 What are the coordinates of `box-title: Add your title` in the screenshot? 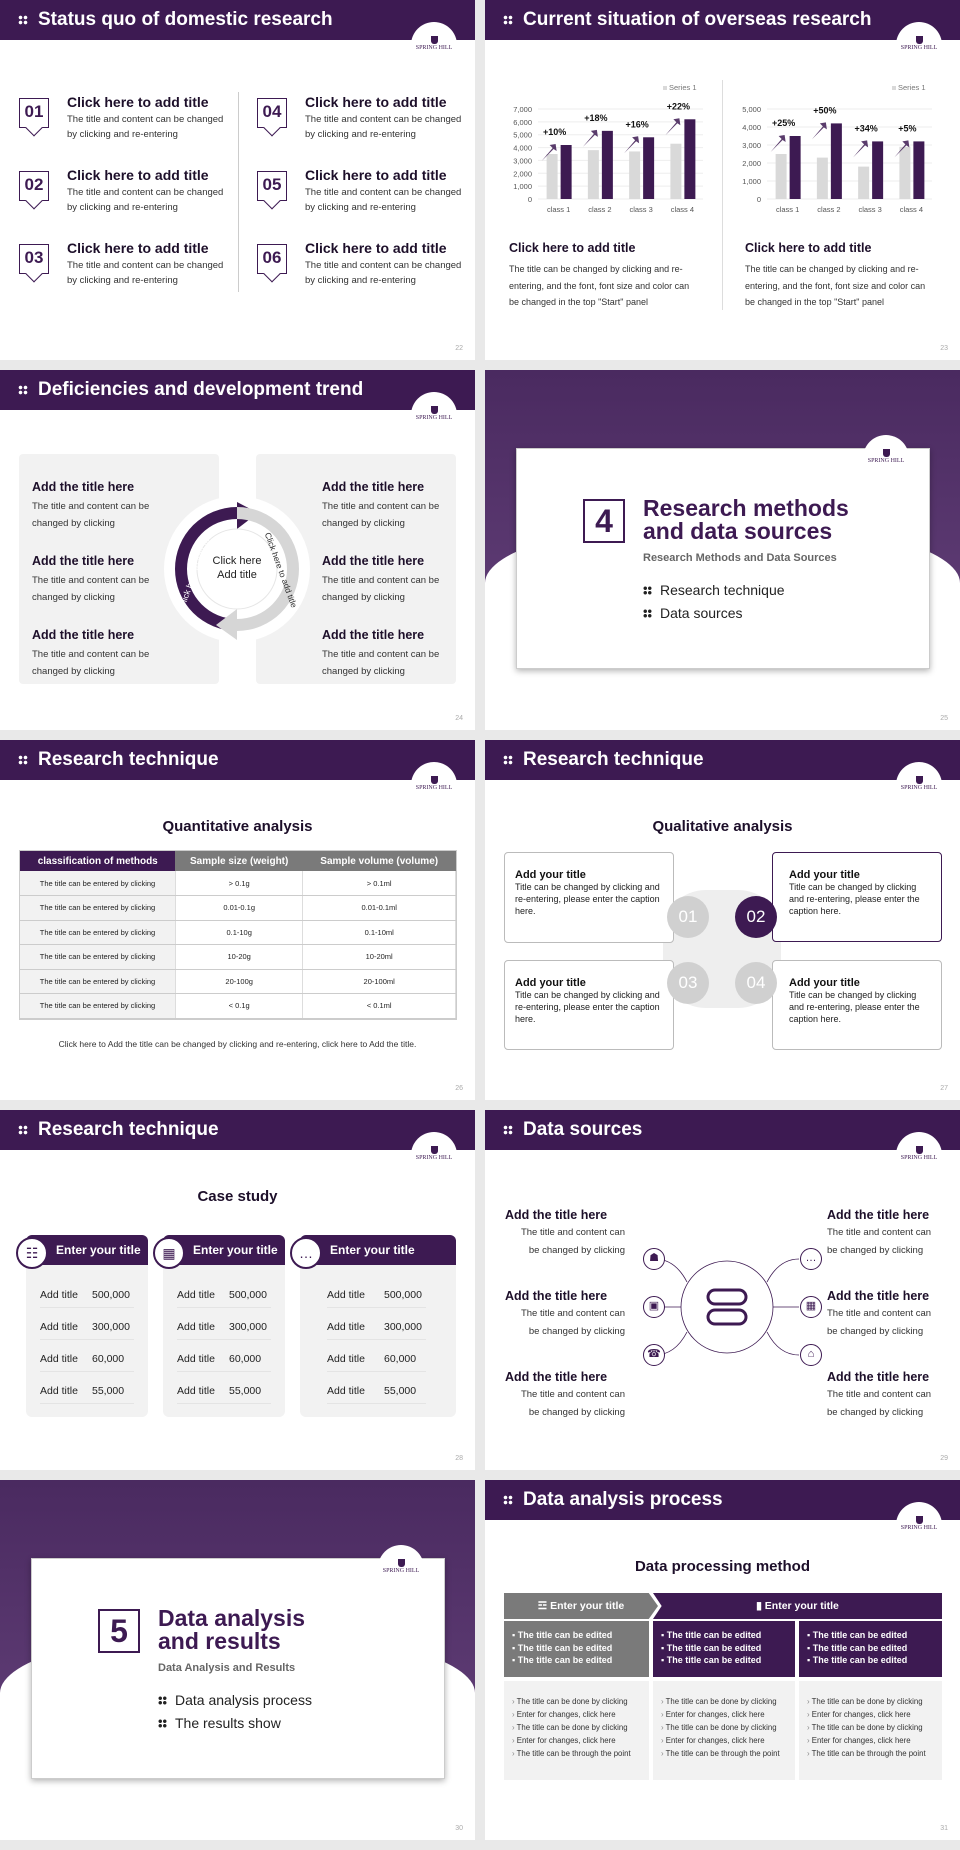 It's located at (550, 875).